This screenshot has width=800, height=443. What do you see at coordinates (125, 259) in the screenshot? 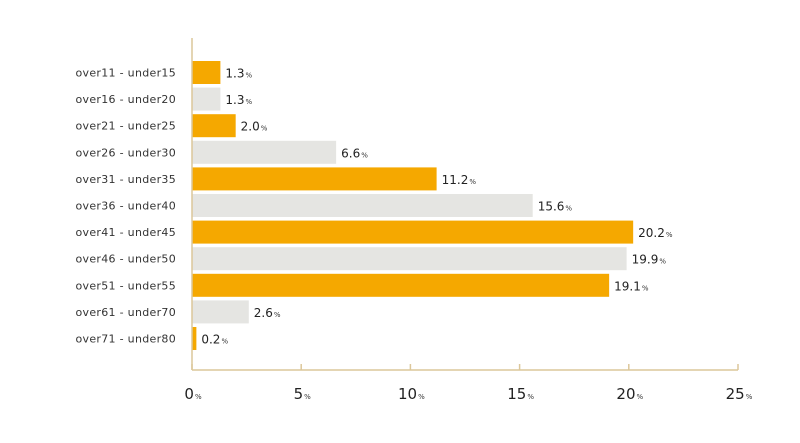
I see `category-label-8: over46 - under50` at bounding box center [125, 259].